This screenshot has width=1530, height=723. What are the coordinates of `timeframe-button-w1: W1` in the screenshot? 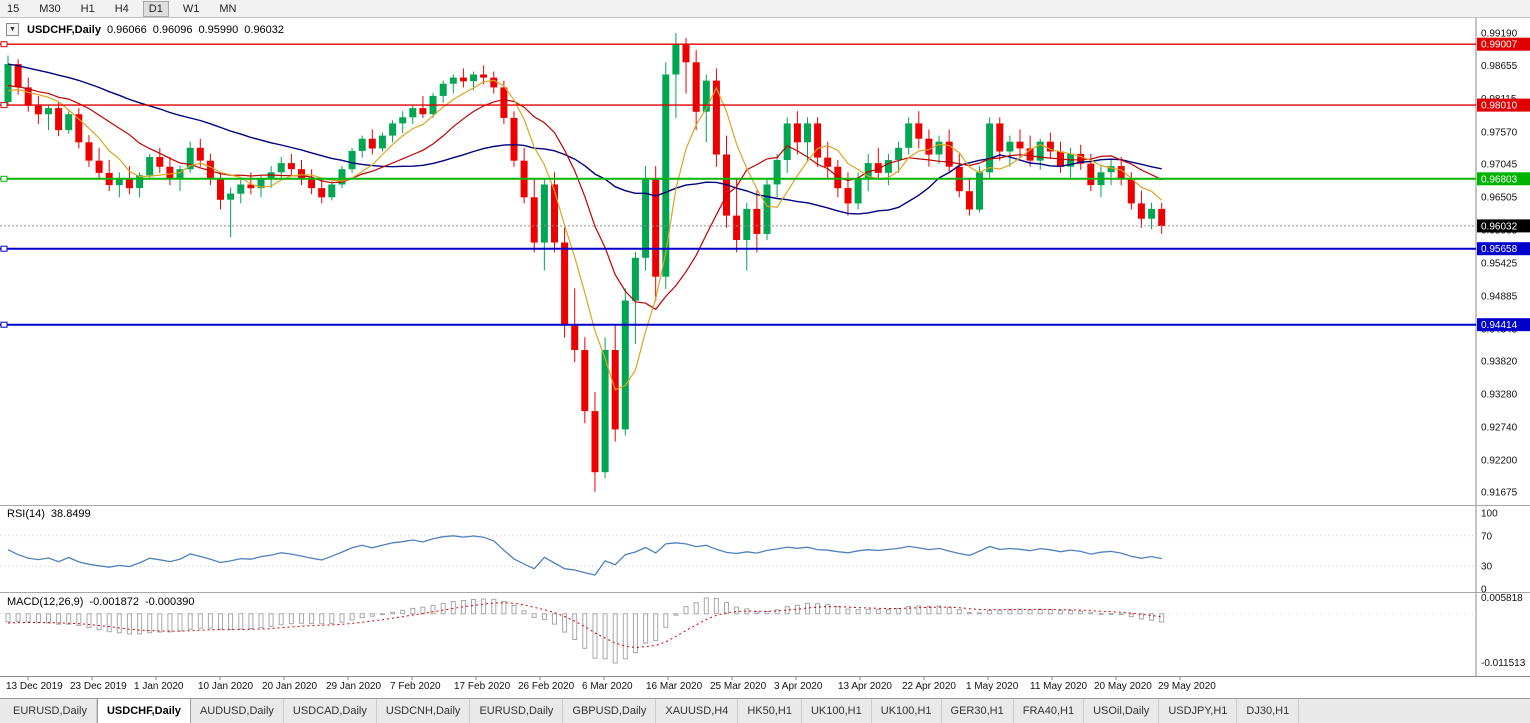 It's located at (191, 8).